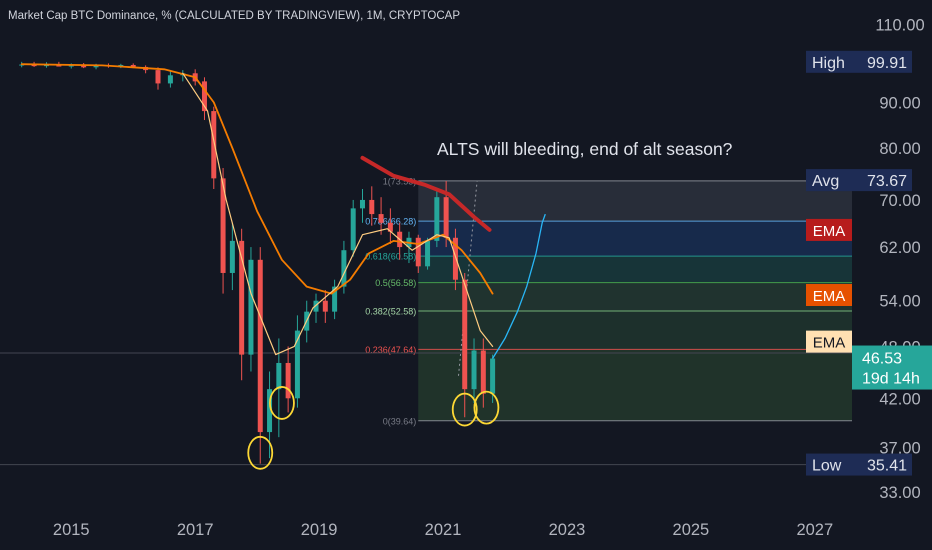 Image resolution: width=932 pixels, height=550 pixels. Describe the element at coordinates (859, 464) in the screenshot. I see `price-label: Low 35.41` at that location.